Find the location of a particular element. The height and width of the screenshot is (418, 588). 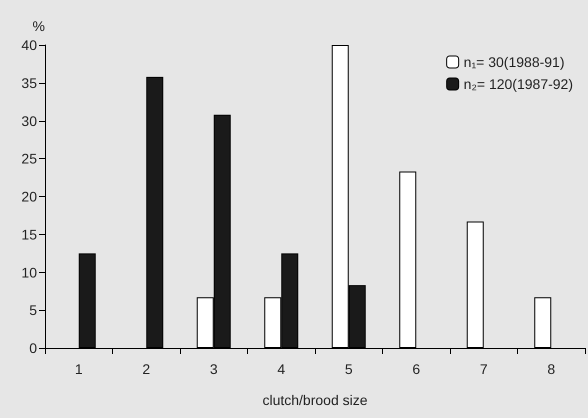

y-tick-label: 35 is located at coordinates (29, 82).